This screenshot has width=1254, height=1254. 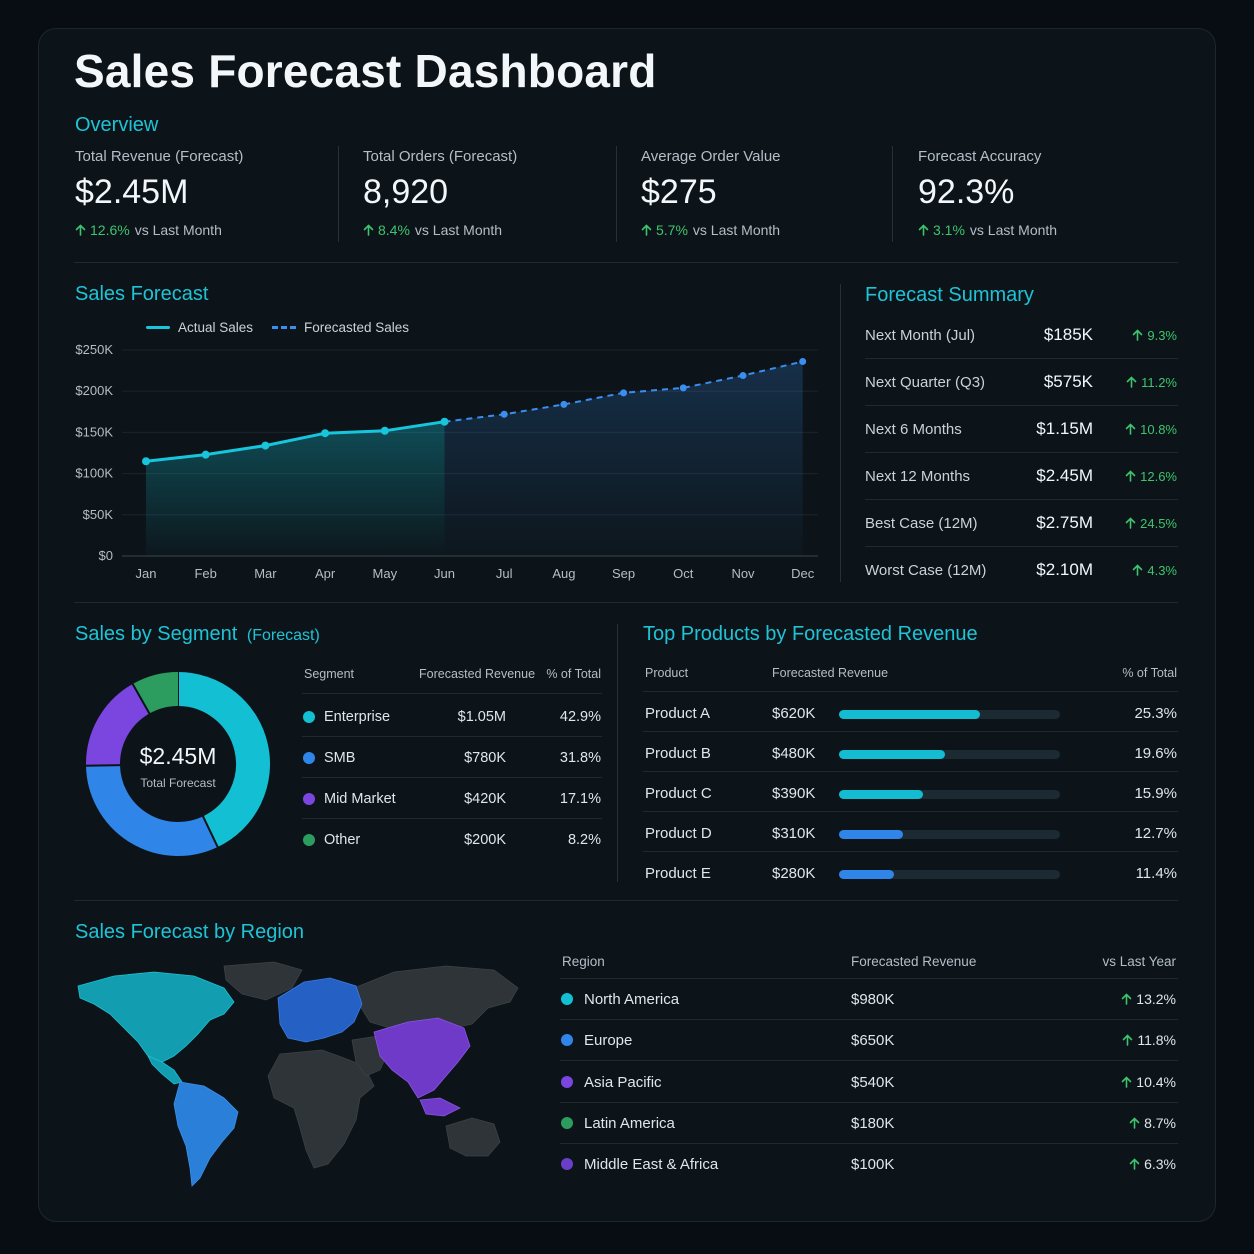 I want to click on segment-pct: 8.2%, so click(x=584, y=840).